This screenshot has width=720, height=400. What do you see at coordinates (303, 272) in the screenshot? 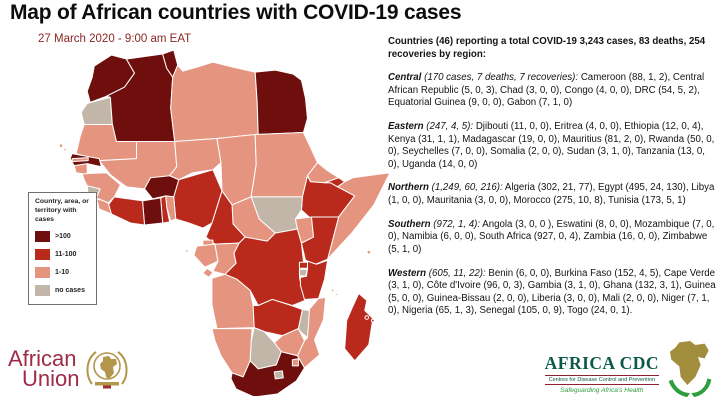
I see `country-burundi` at bounding box center [303, 272].